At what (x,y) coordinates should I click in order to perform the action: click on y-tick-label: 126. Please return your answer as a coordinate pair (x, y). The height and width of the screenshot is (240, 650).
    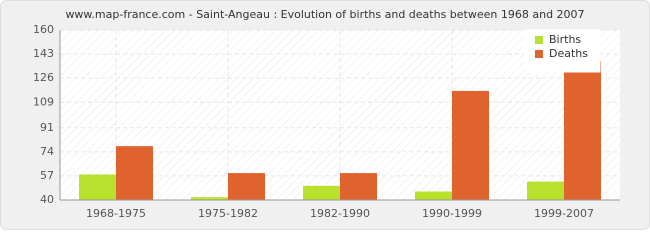
    Looking at the image, I should click on (43, 77).